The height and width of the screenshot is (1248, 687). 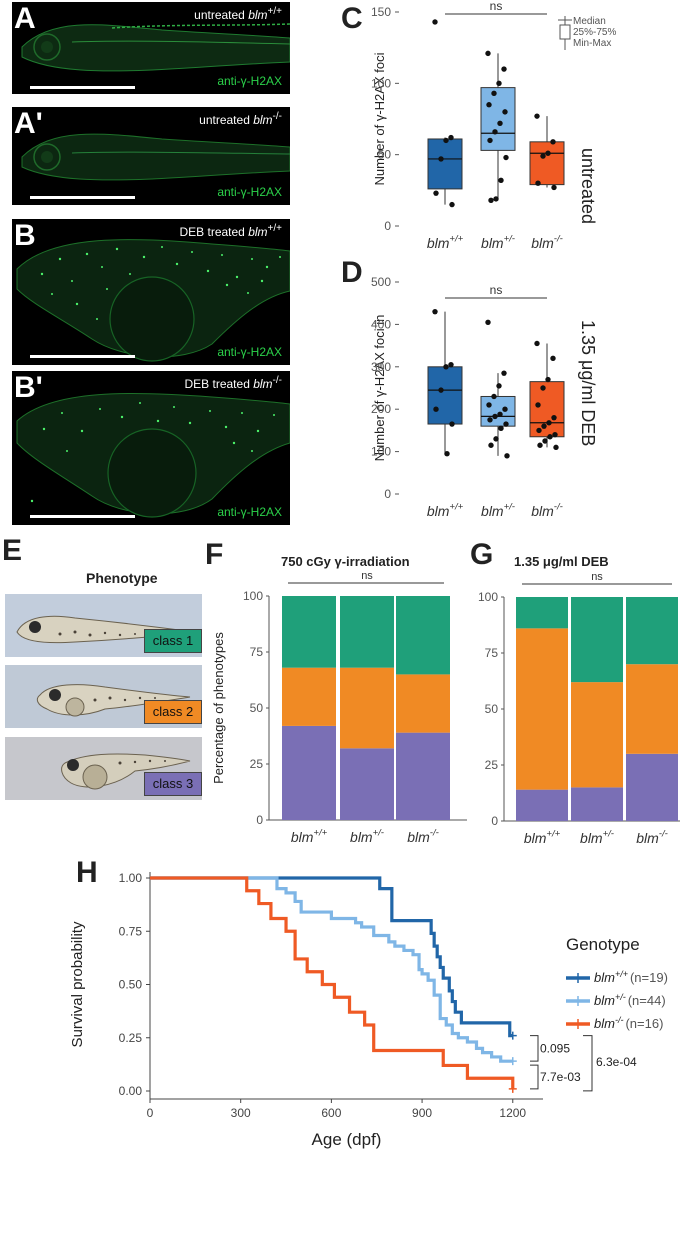 I want to click on censor-mark, so click(x=512, y=1035).